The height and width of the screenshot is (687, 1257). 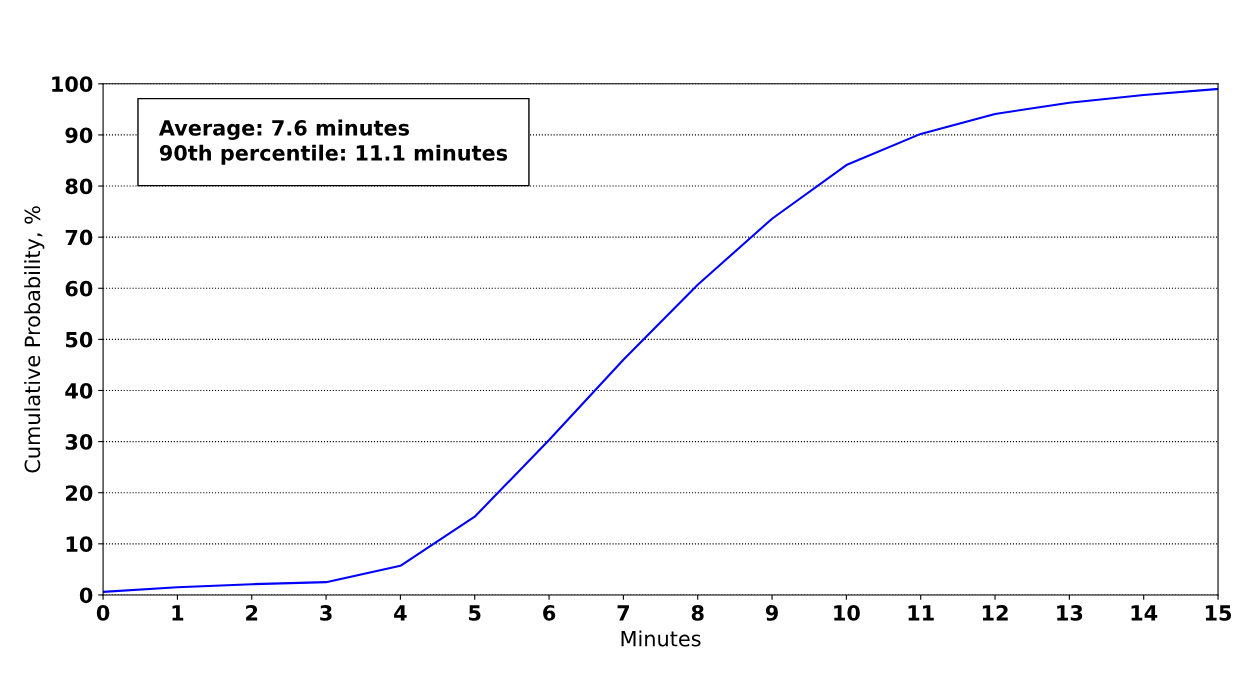 What do you see at coordinates (400, 613) in the screenshot?
I see `x-tick-label: 4` at bounding box center [400, 613].